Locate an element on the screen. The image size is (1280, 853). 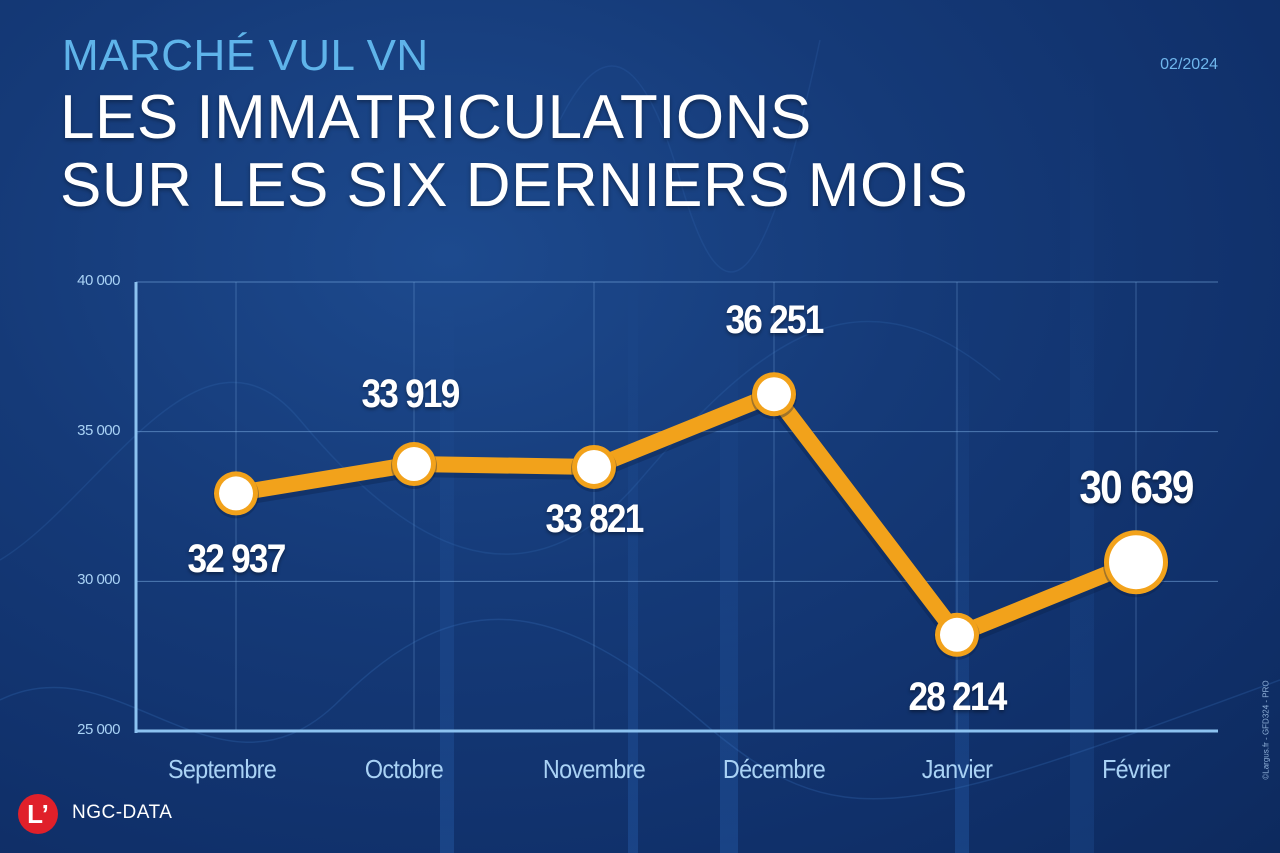
y-tick-label: 40 000 is located at coordinates (98, 280).